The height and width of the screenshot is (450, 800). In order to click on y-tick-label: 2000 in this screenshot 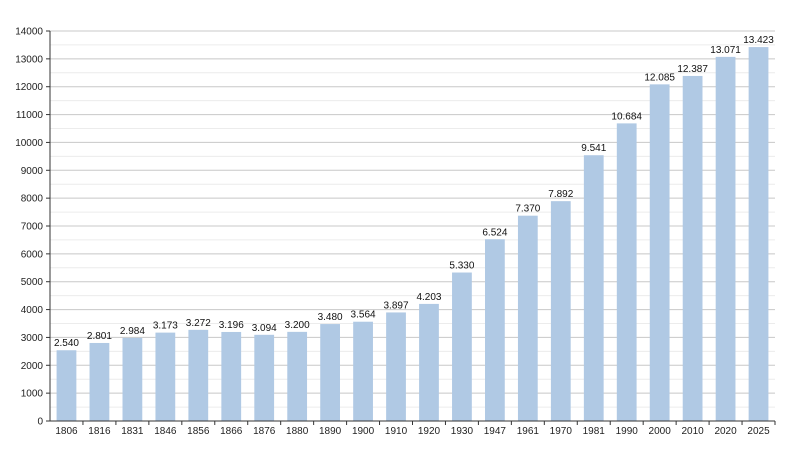, I will do `click(32, 366)`.